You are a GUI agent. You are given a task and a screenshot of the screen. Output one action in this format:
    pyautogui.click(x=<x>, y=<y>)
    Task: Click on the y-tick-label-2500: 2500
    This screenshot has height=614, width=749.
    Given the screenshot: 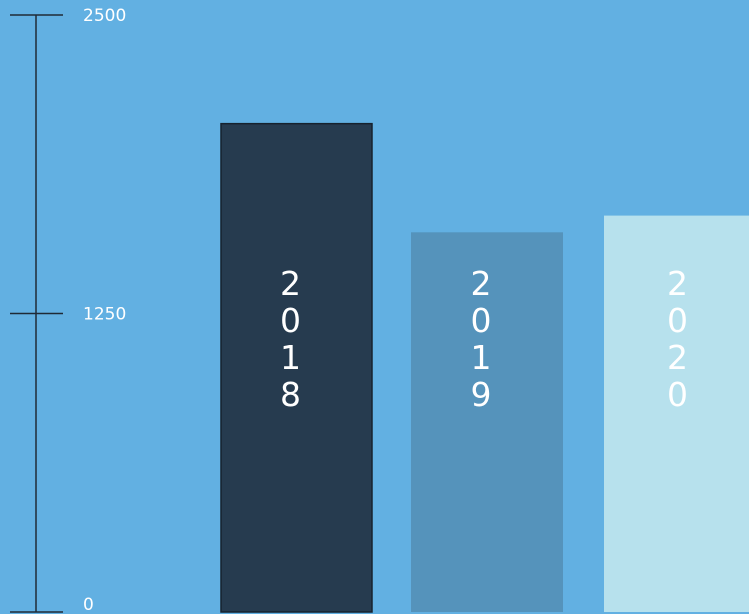 What is the action you would take?
    pyautogui.click(x=104, y=16)
    